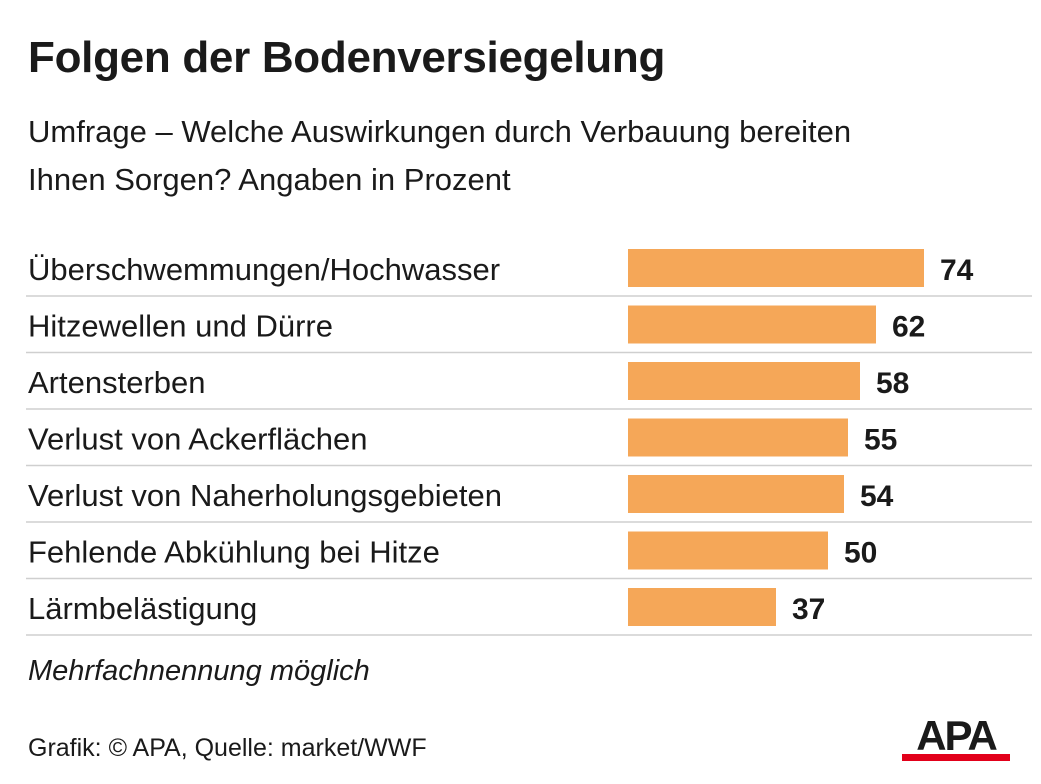  What do you see at coordinates (908, 327) in the screenshot?
I see `value-label: 62` at bounding box center [908, 327].